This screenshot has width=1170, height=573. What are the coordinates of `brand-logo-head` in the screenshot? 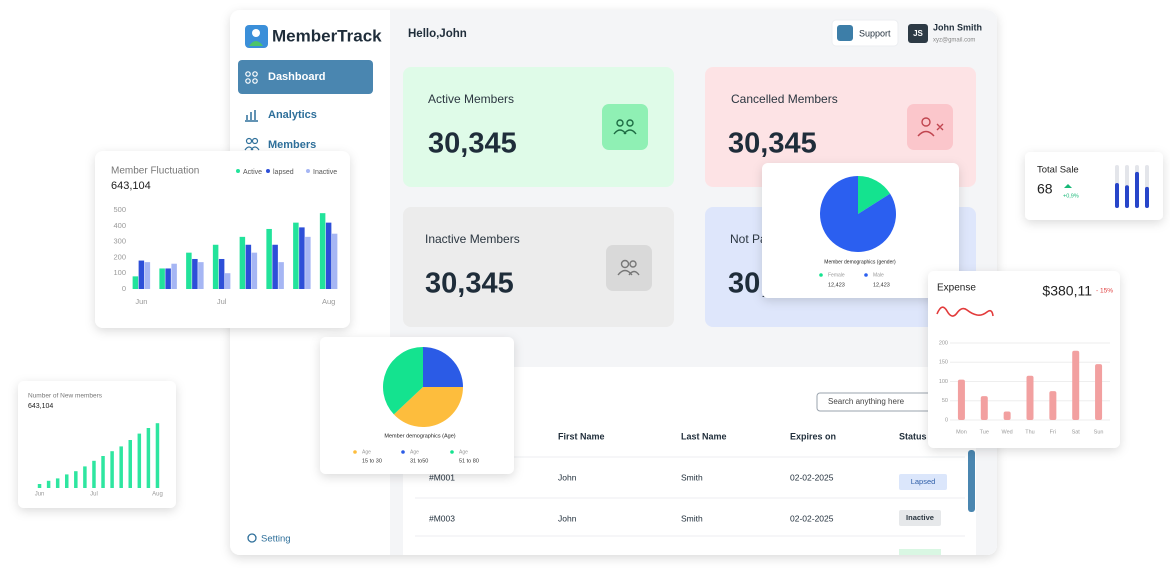 It's located at (256, 33).